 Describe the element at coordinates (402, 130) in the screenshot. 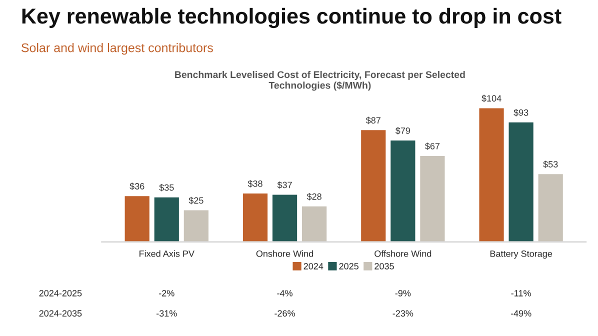

I see `data-label: $79` at that location.